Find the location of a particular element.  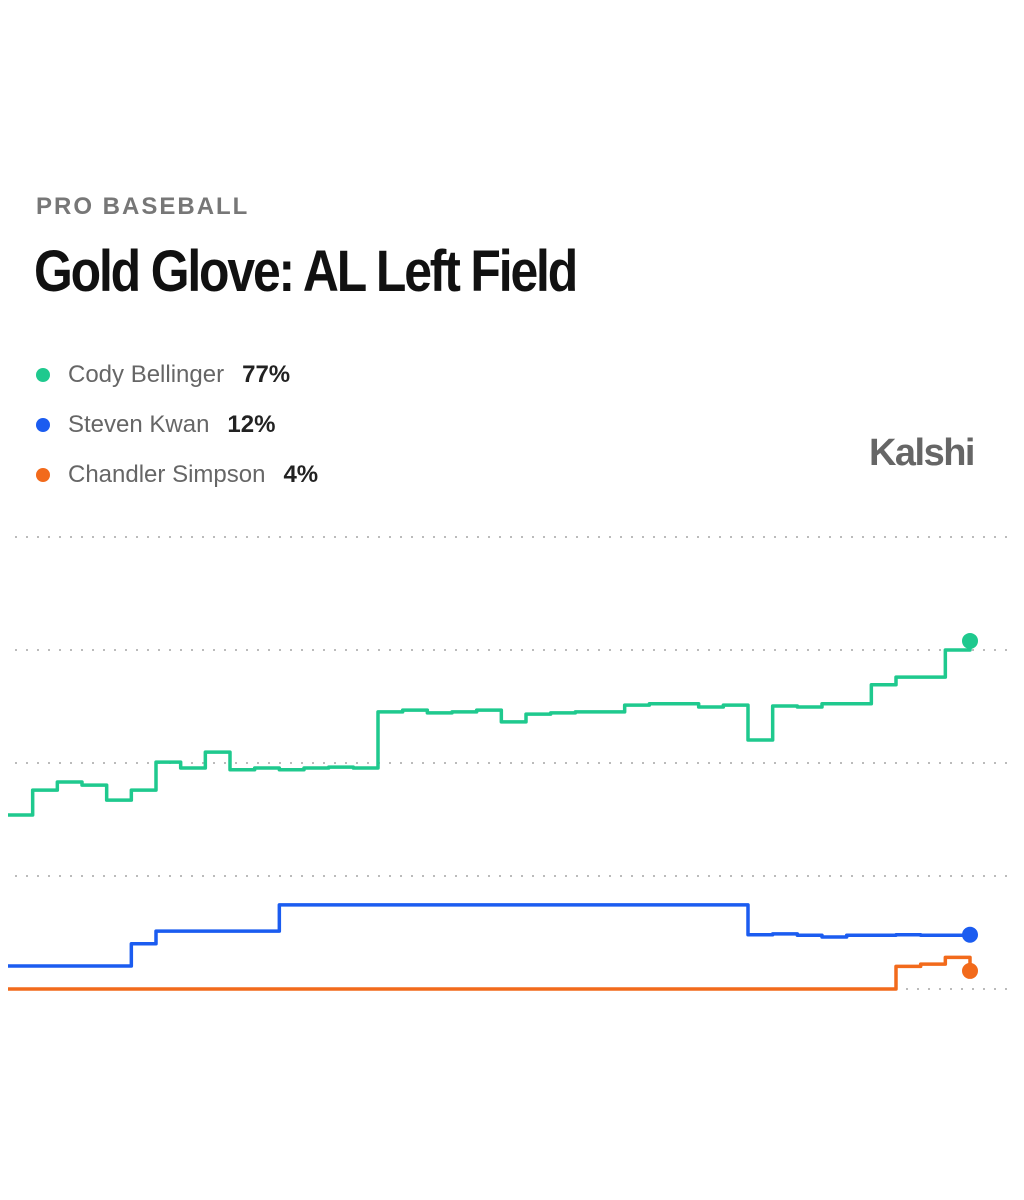

chart-title: Gold Glove: AL Left Field is located at coordinates (306, 271).